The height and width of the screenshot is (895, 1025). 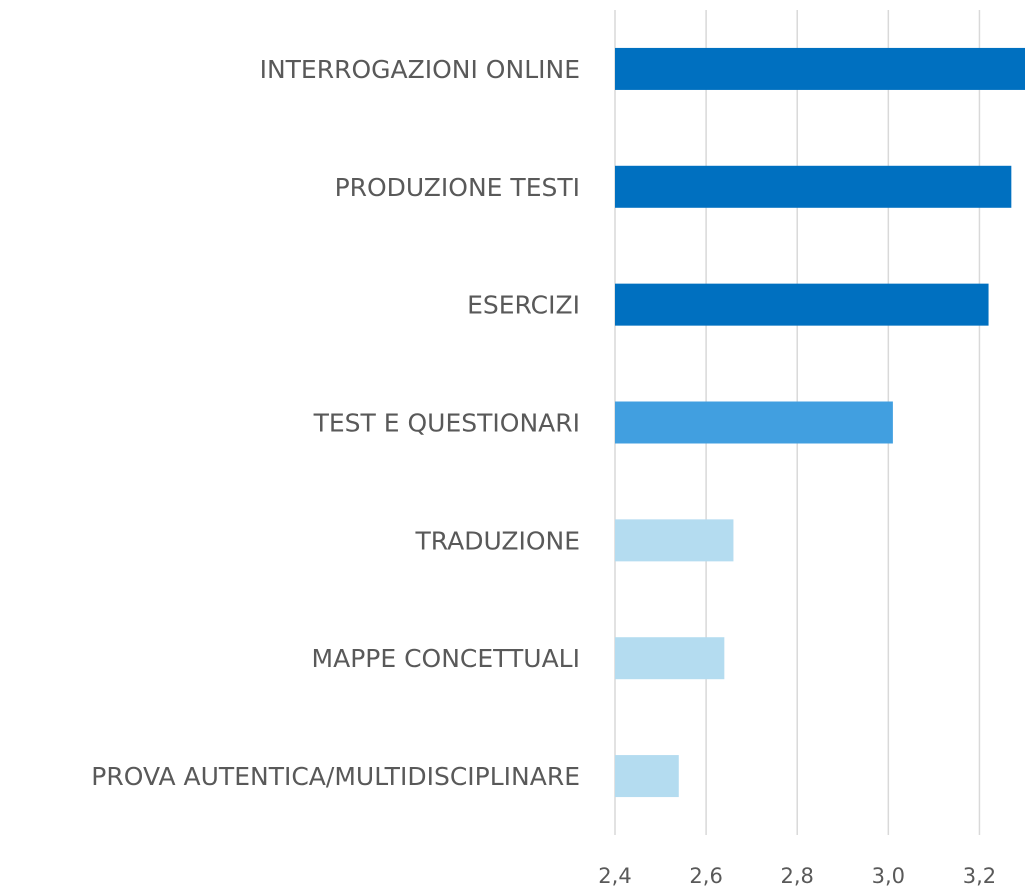 I want to click on y-tick-label: MAPPE CONCETTUALI, so click(x=446, y=658).